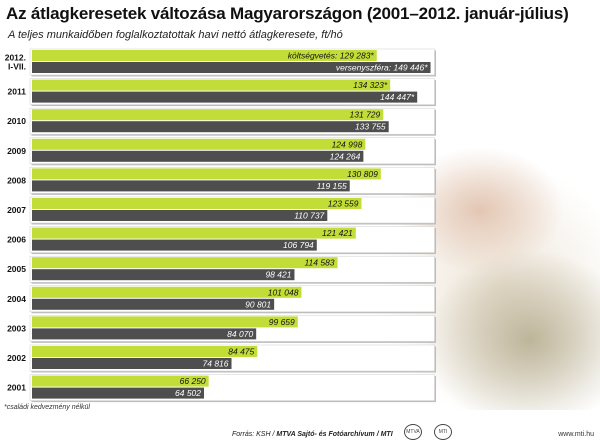  What do you see at coordinates (17, 92) in the screenshot?
I see `category-label: 2011` at bounding box center [17, 92].